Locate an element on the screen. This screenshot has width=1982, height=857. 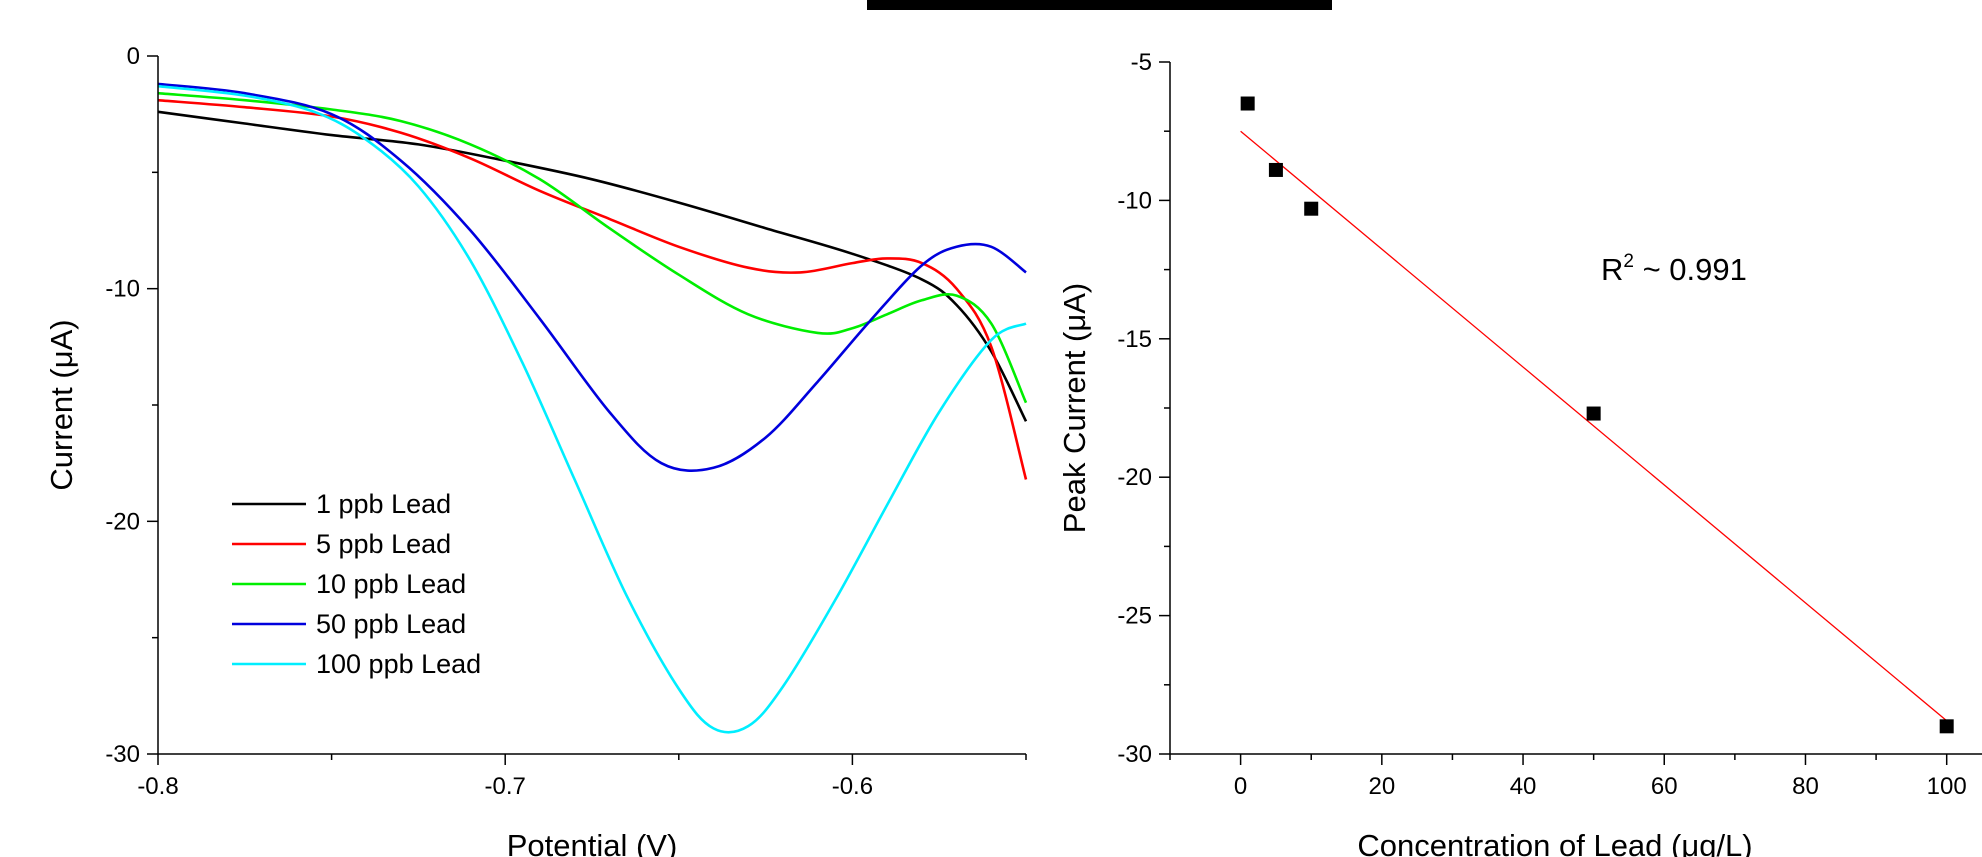
legend-label-2: 5 ppb Lead is located at coordinates (383, 544).